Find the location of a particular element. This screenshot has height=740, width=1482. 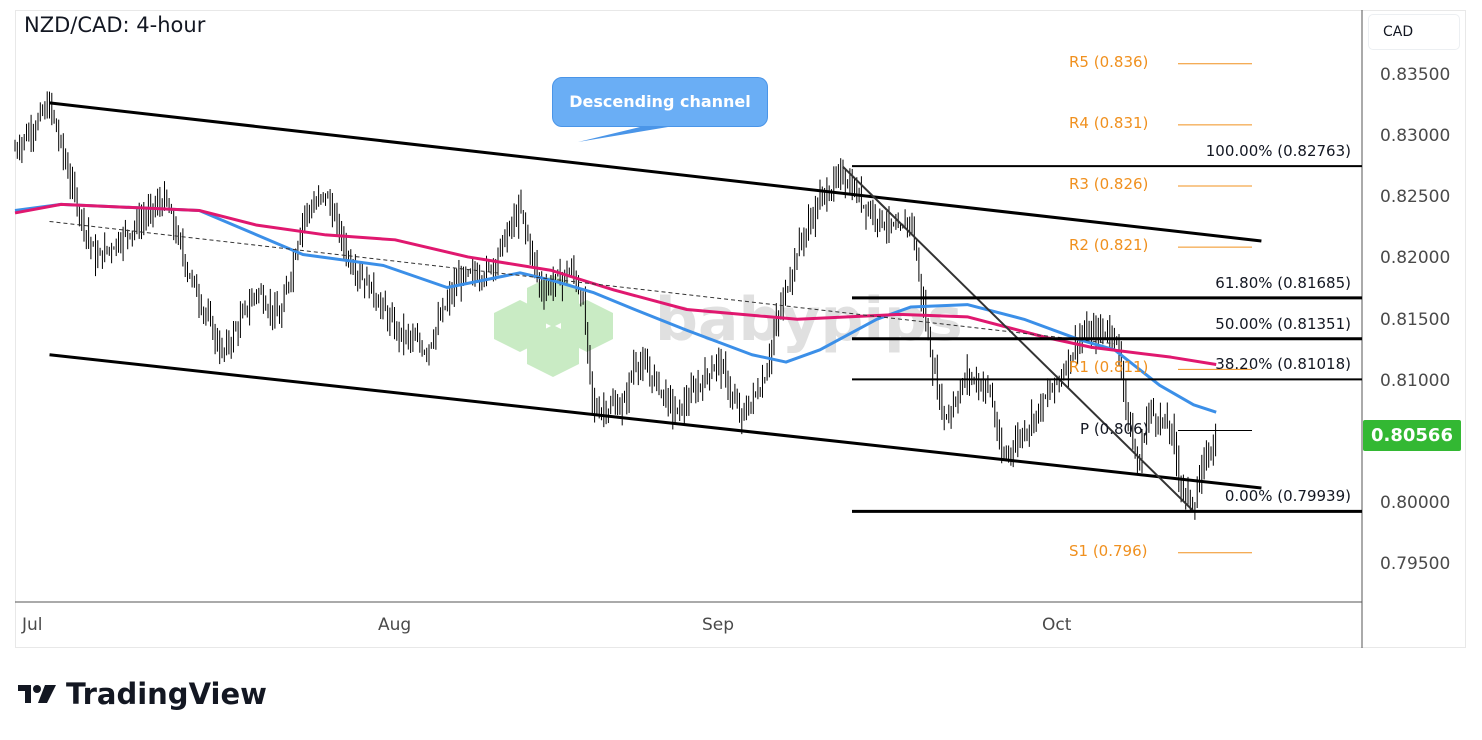

pivot-label: S1 (0.796) is located at coordinates (1108, 550).